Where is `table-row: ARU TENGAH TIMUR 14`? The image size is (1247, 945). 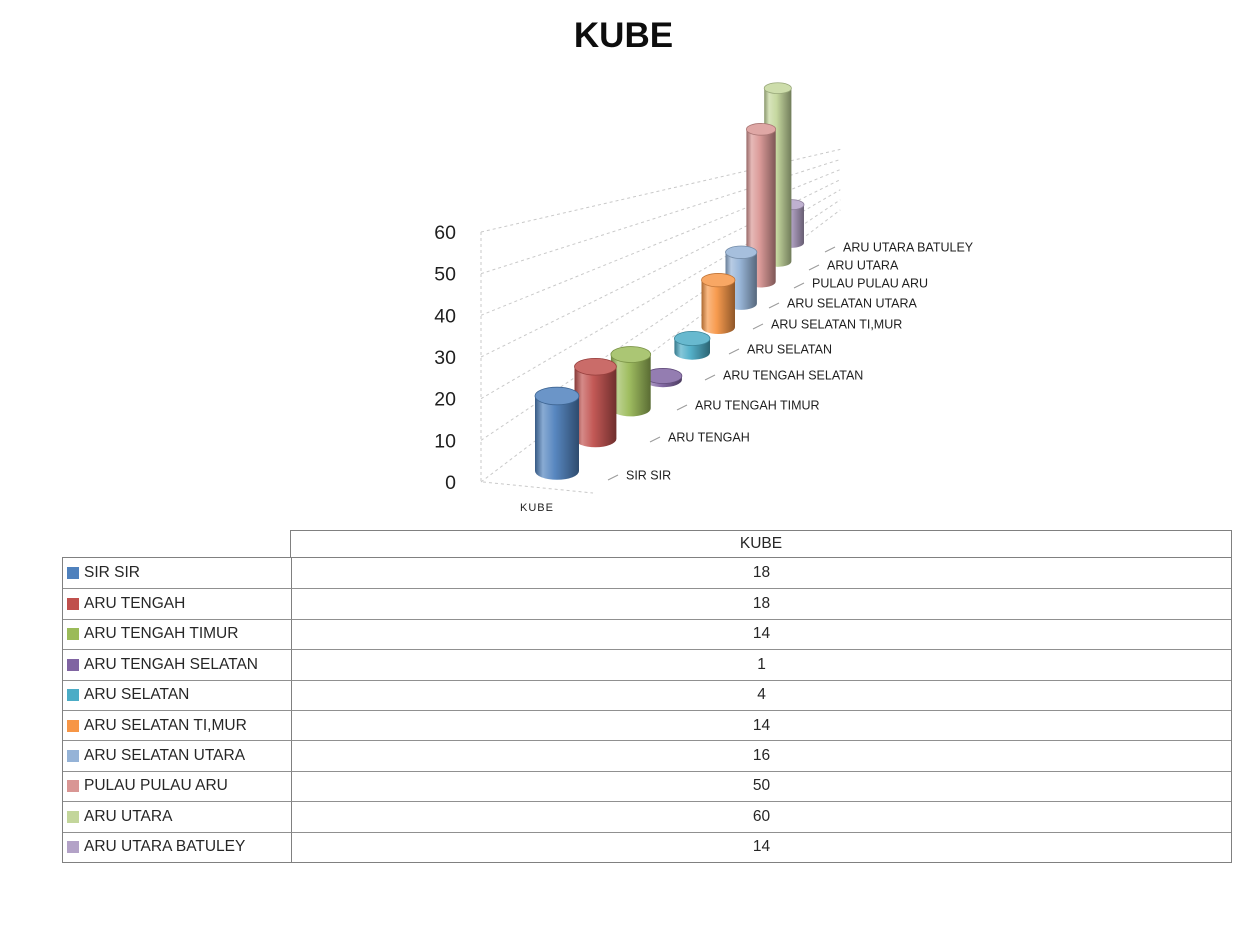
table-row: ARU TENGAH TIMUR 14 is located at coordinates (647, 634).